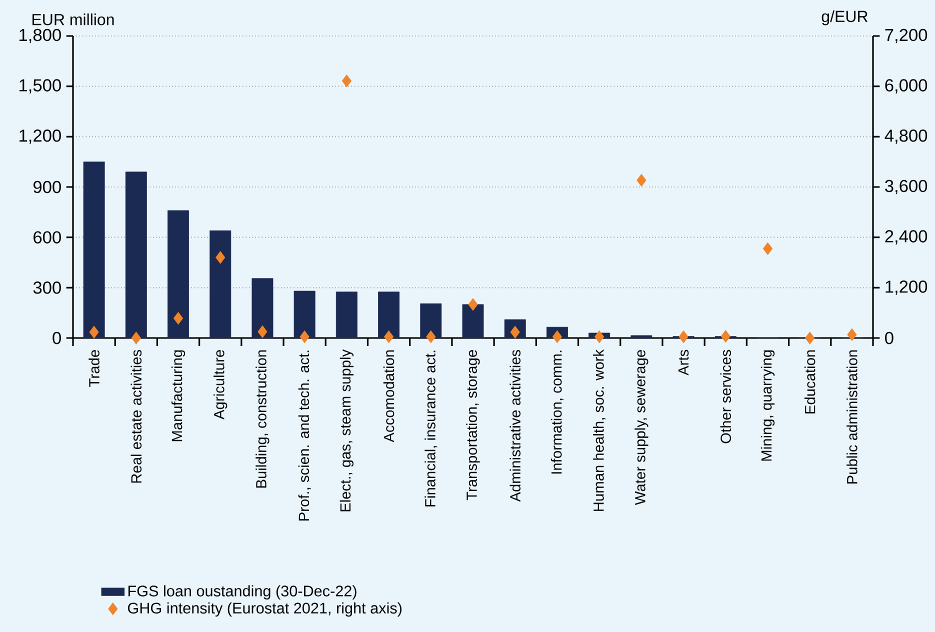 The image size is (935, 632). What do you see at coordinates (906, 36) in the screenshot?
I see `y2-tick-label: 7,200` at bounding box center [906, 36].